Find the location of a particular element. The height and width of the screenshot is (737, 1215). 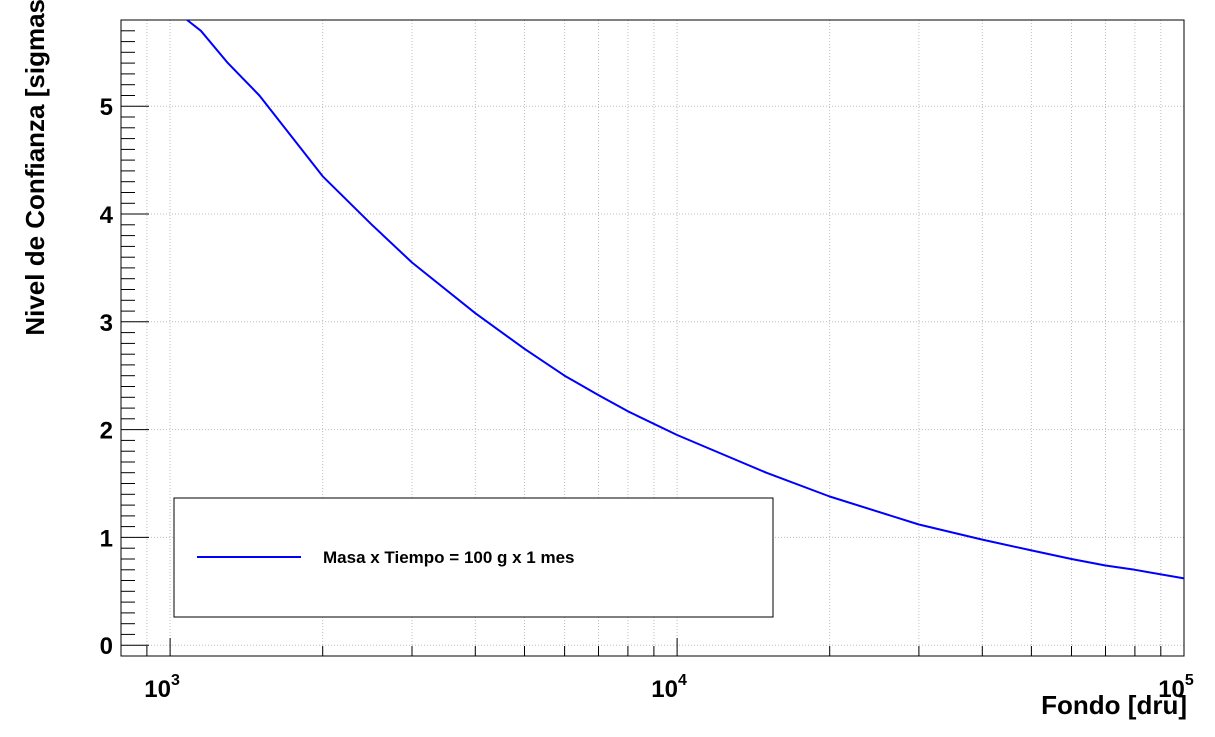

legend: Masa x Tiempo = 100 g x 1 mes is located at coordinates (473, 557).